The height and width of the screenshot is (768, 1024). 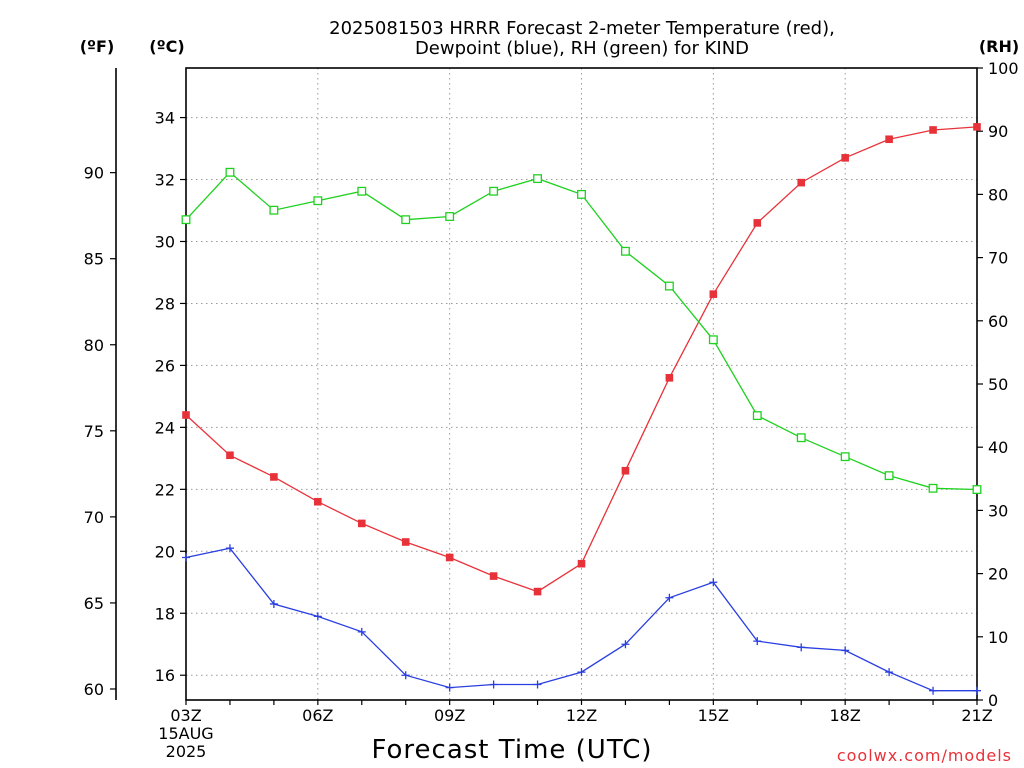 I want to click on celsius-tick-label: 30, so click(x=165, y=241).